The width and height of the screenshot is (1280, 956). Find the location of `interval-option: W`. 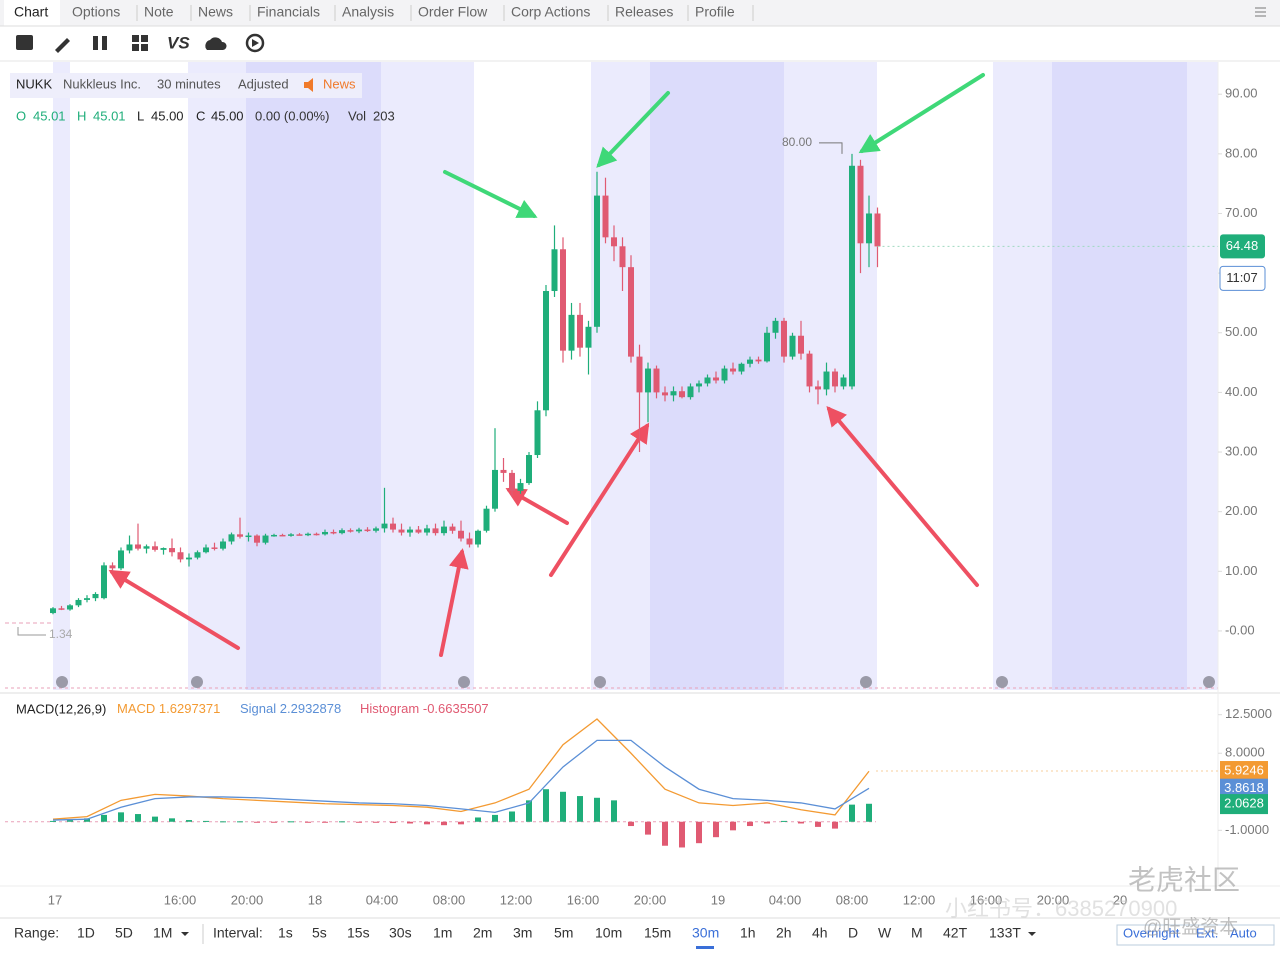

interval-option: W is located at coordinates (885, 933).